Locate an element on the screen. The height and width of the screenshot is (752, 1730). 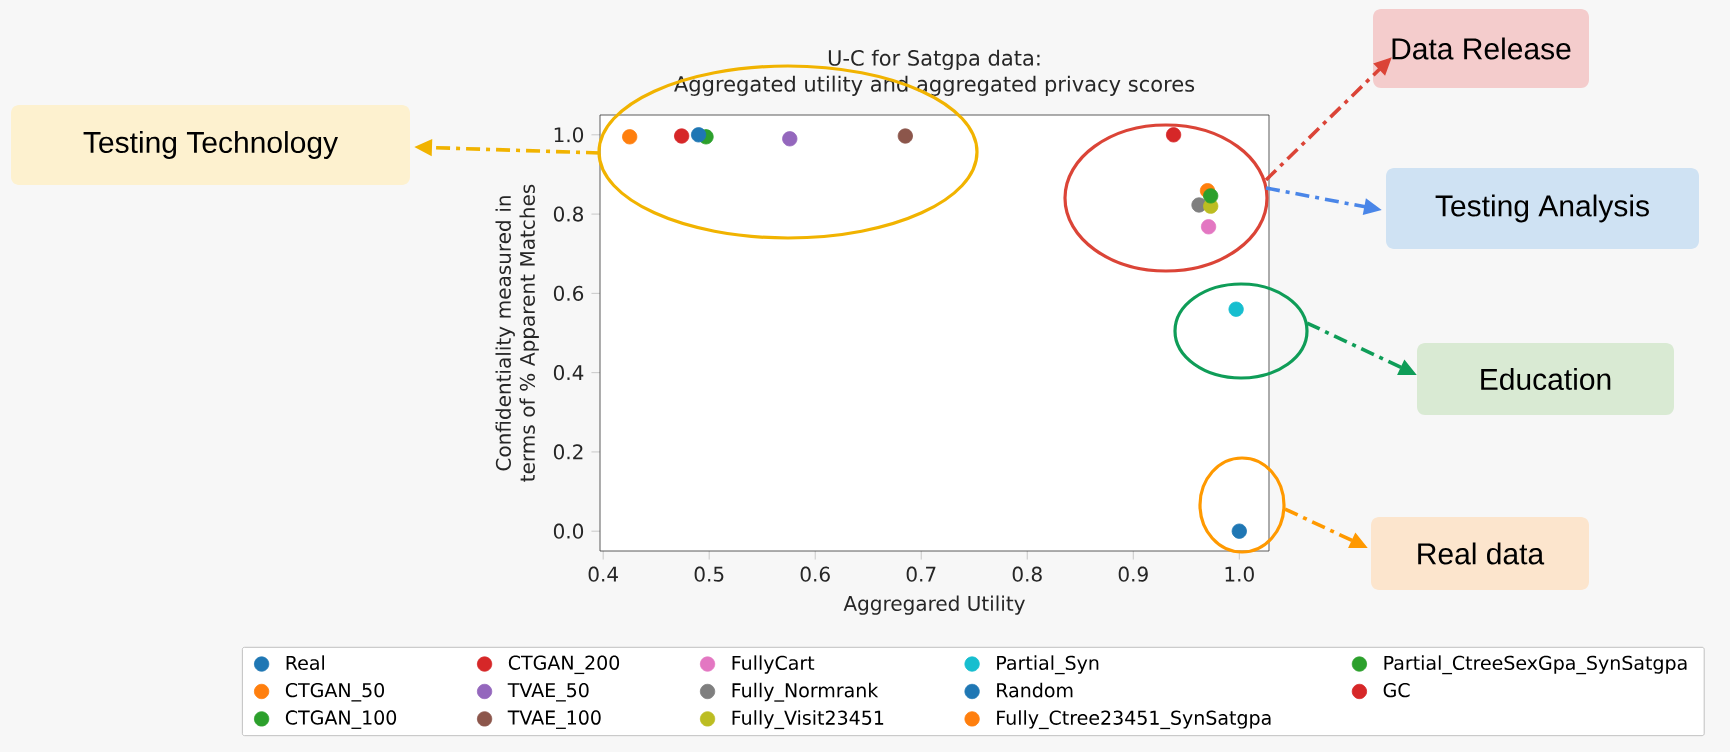
x-tick-label: 1.0 is located at coordinates (1239, 574).